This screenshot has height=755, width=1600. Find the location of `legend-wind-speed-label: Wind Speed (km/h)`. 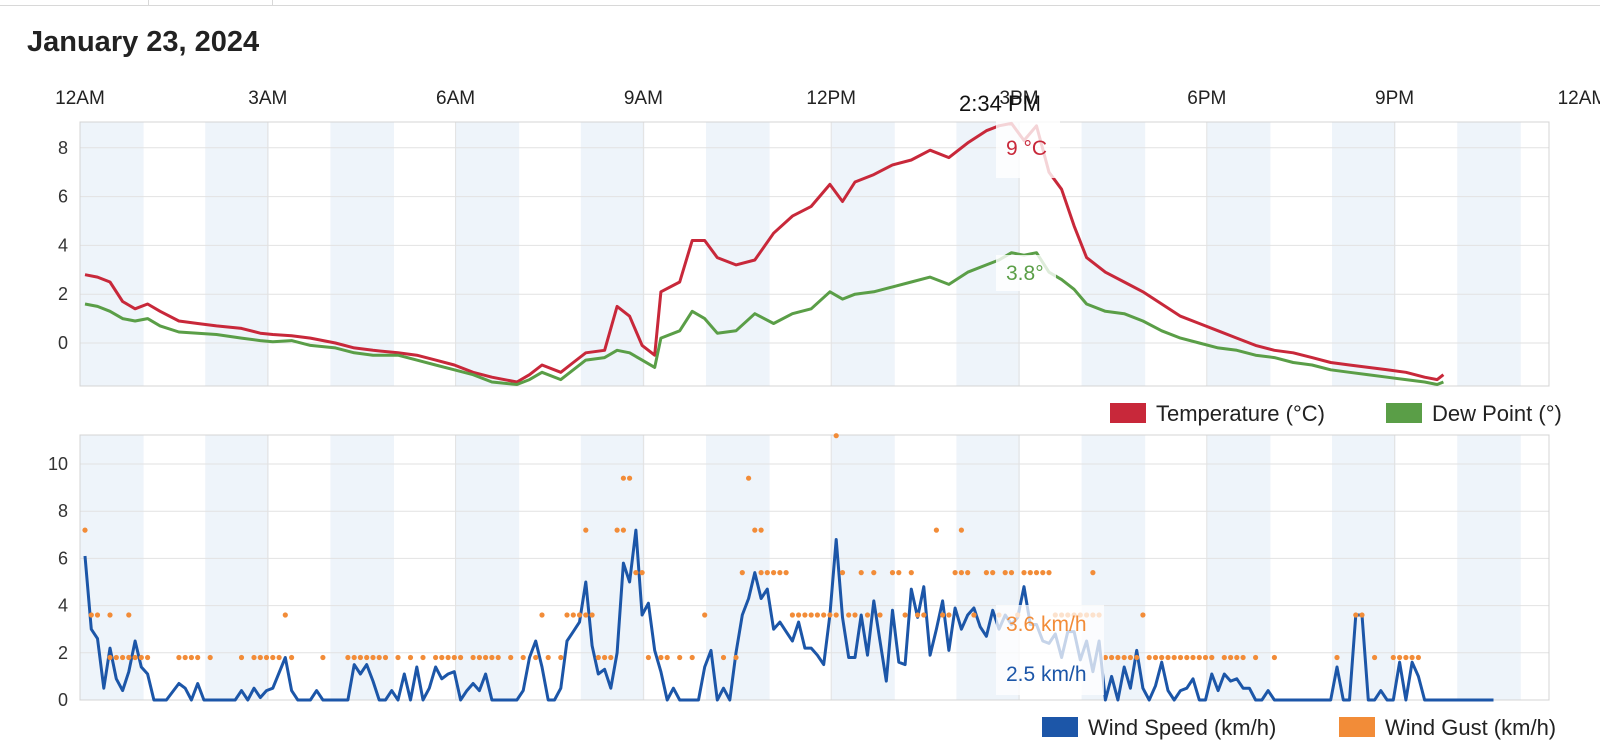

legend-wind-speed-label: Wind Speed (km/h) is located at coordinates (1182, 727).